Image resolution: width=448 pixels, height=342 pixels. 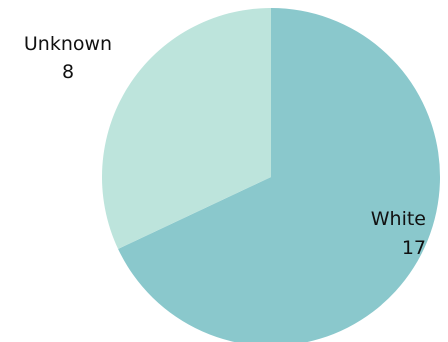 What do you see at coordinates (398, 219) in the screenshot?
I see `slice-label-white-category: White` at bounding box center [398, 219].